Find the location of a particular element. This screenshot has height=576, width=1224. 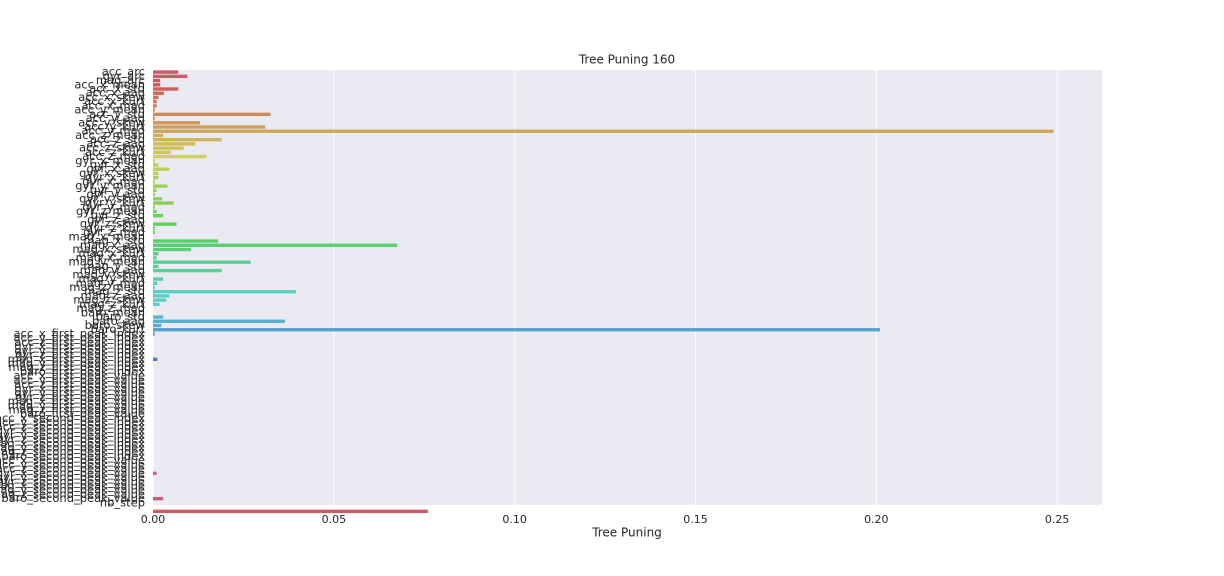

y-tick-label: gyr_x_skew is located at coordinates (112, 173).